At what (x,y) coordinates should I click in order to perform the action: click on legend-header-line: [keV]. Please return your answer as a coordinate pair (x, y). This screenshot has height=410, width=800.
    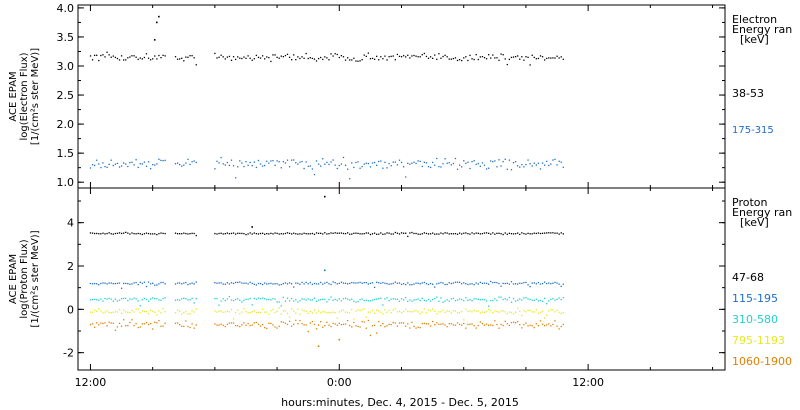
    Looking at the image, I should click on (754, 39).